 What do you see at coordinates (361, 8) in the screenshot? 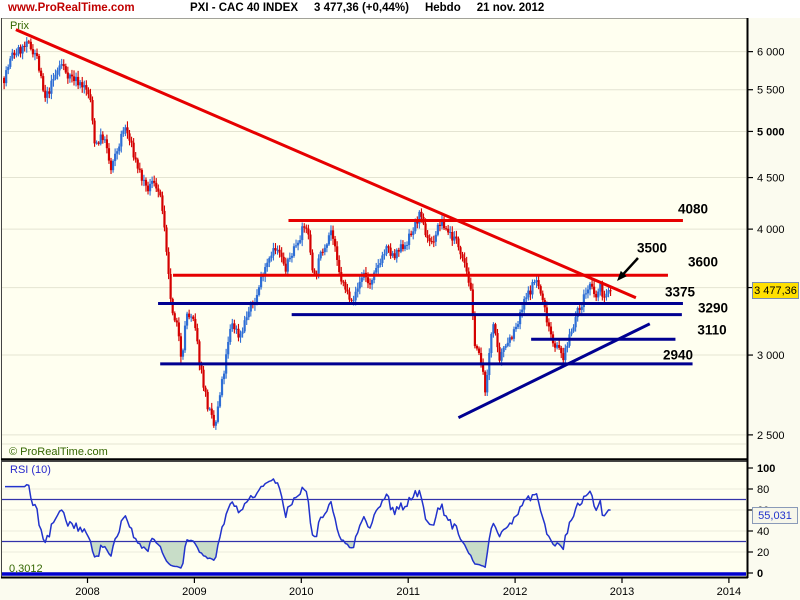
I see `last-price-change: 3 477,36 (+0,44%)` at bounding box center [361, 8].